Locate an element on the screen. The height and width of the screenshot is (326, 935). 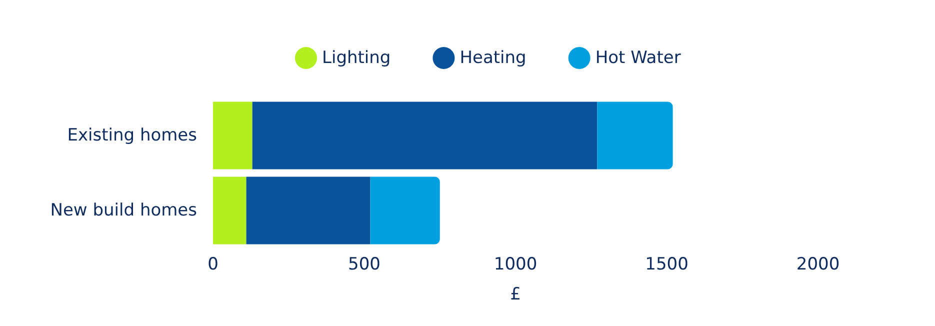
legend-label: Hot Water is located at coordinates (638, 58).